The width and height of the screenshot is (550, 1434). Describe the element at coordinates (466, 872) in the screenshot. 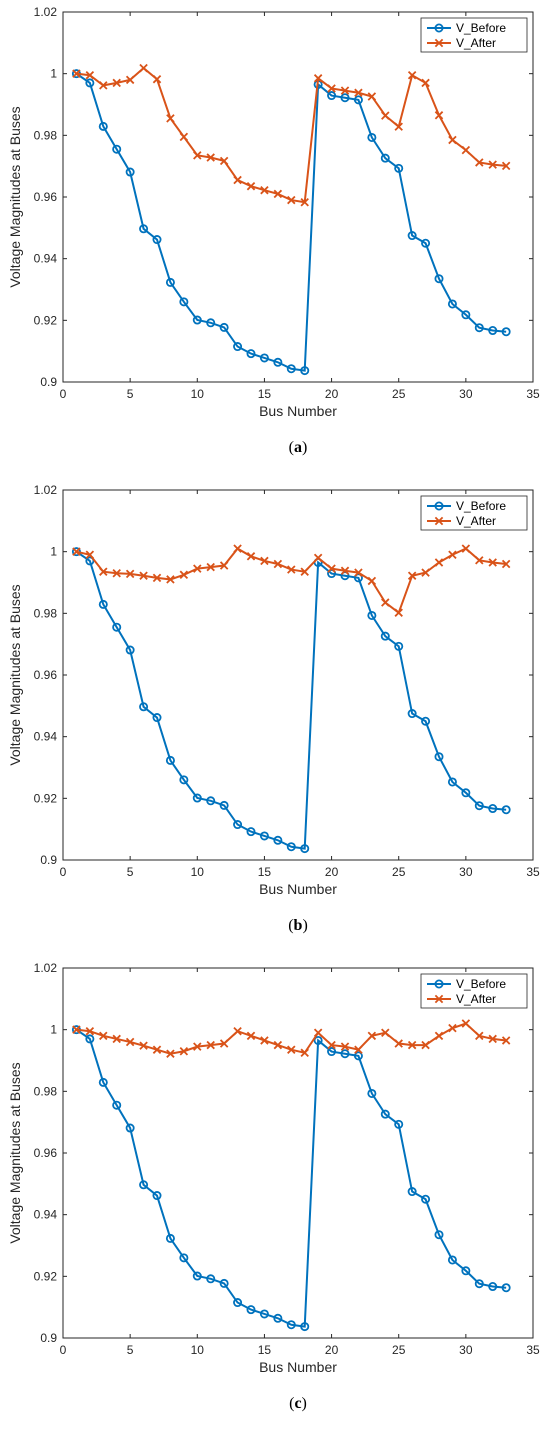

I see `x-tick-label: 30` at that location.